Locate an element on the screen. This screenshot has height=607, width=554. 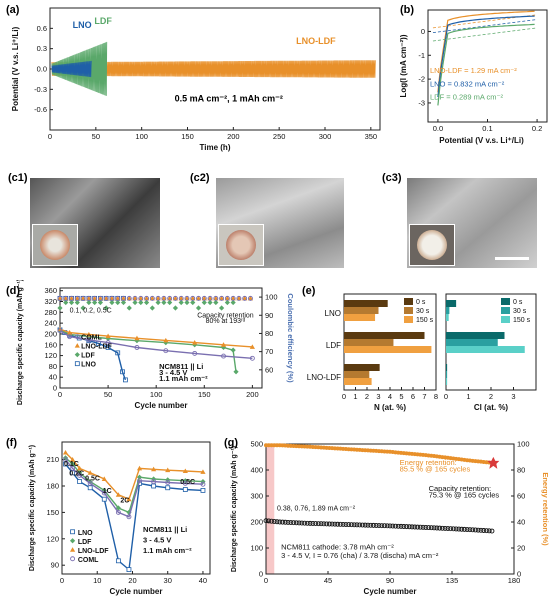
rate-annotation: 0.38, 0.76, 1.89 mA cm⁻² is located at coordinates (316, 508).